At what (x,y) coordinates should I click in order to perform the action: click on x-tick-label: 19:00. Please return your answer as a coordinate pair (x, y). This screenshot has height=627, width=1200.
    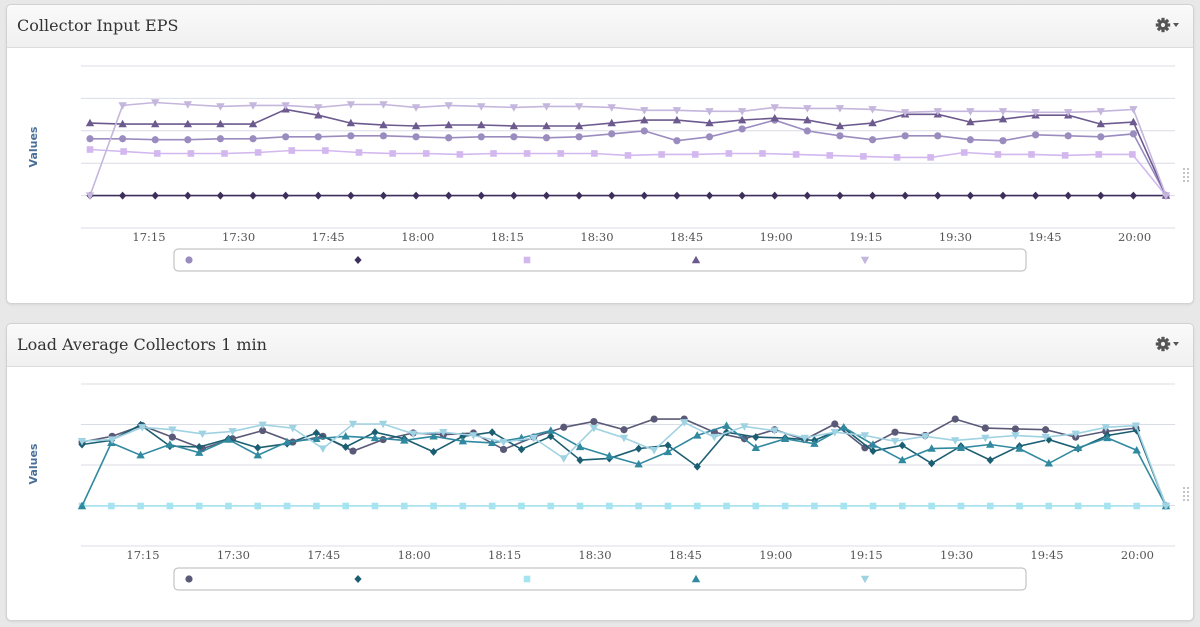
    Looking at the image, I should click on (776, 237).